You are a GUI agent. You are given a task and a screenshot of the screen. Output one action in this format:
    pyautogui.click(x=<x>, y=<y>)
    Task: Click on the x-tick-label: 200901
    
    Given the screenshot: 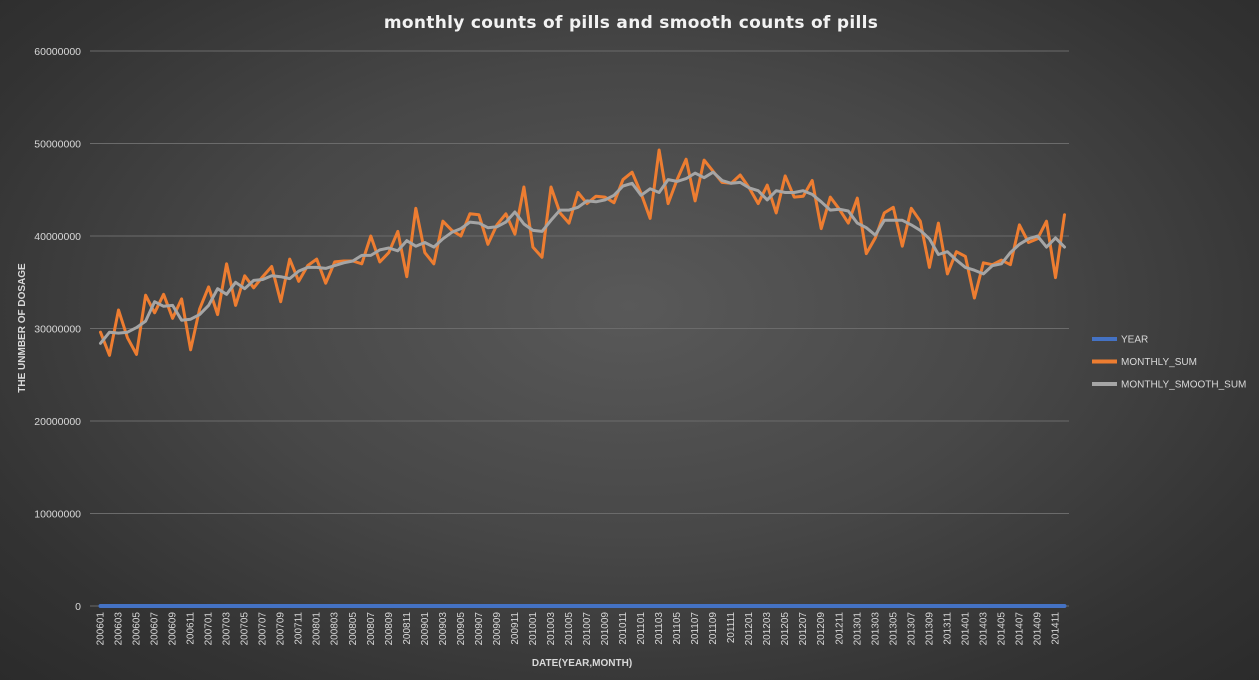 What is the action you would take?
    pyautogui.click(x=425, y=629)
    